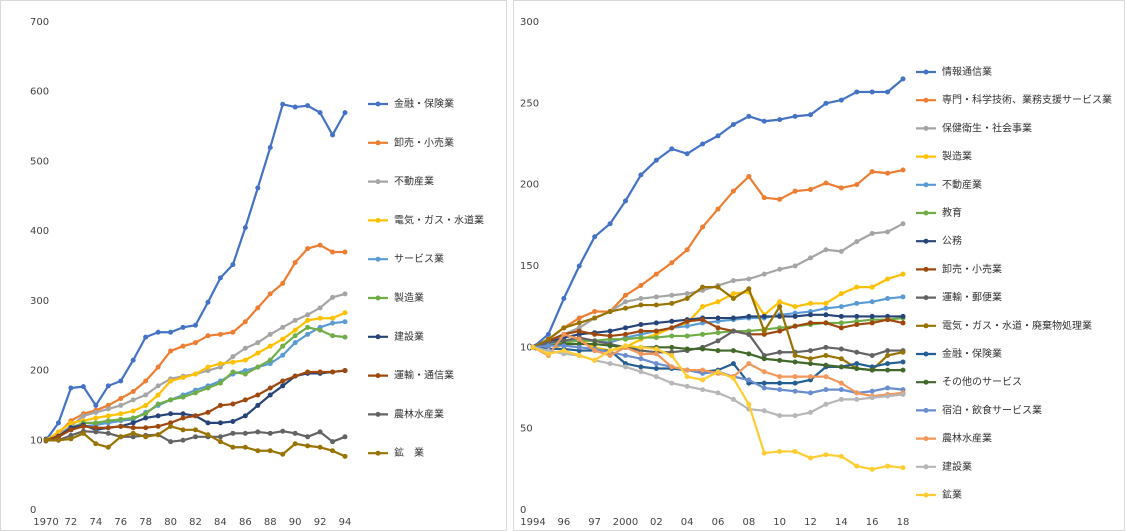 Image resolution: width=1126 pixels, height=531 pixels. I want to click on legend-label: 建設業, so click(409, 336).